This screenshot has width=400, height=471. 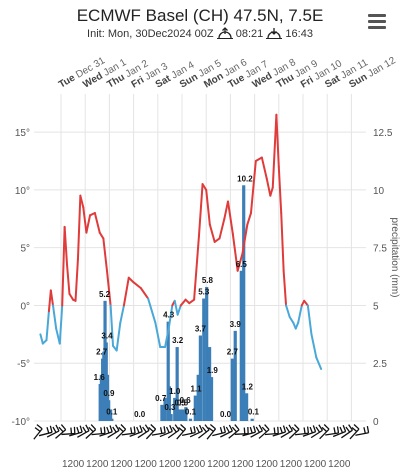 I want to click on y-tick-label-right: 5, so click(x=376, y=306).